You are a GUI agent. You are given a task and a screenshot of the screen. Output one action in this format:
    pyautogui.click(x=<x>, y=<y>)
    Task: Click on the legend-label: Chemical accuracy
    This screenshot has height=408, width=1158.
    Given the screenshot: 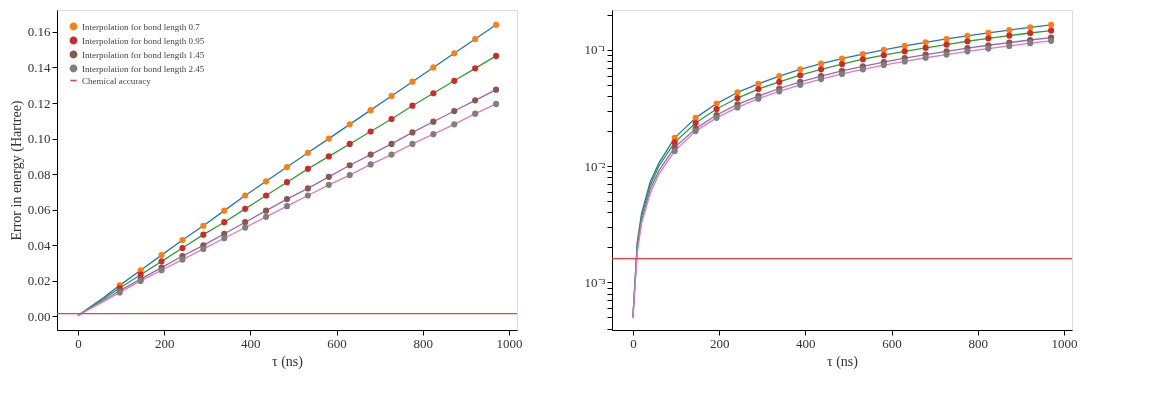 What is the action you would take?
    pyautogui.click(x=117, y=80)
    